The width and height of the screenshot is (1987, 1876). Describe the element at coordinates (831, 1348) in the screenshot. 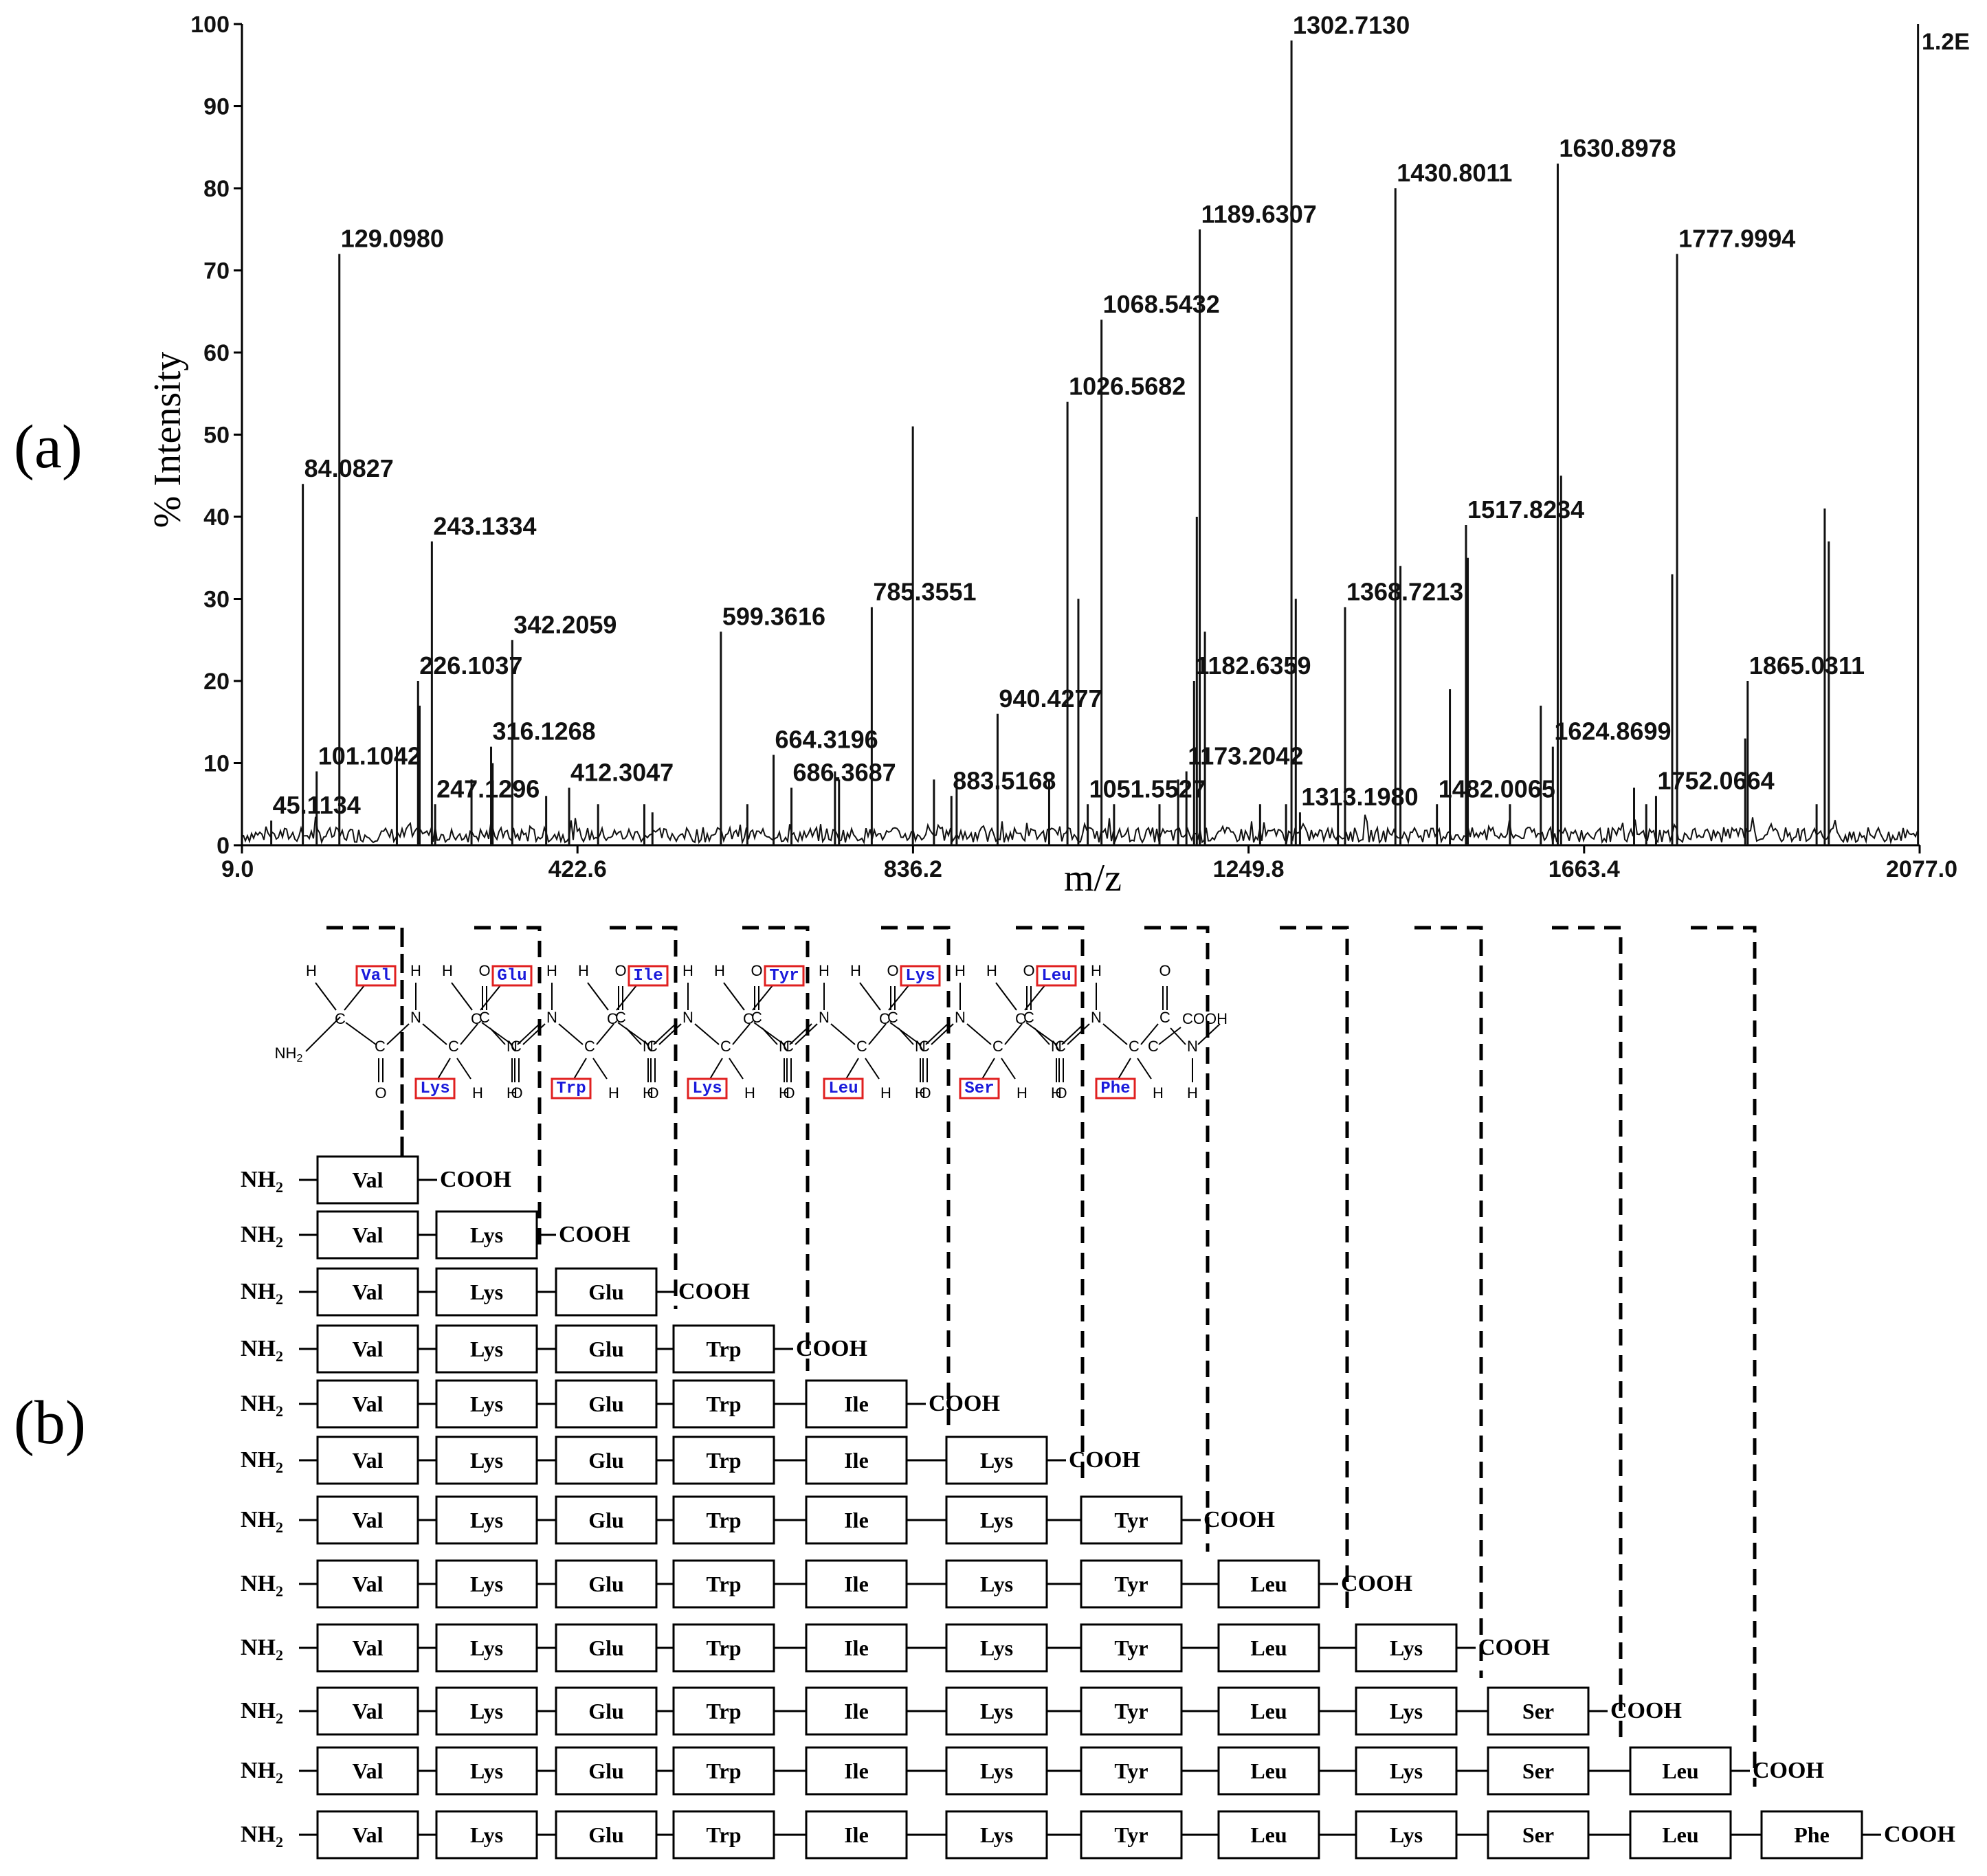

I see `c-terminus-label: COOH` at that location.